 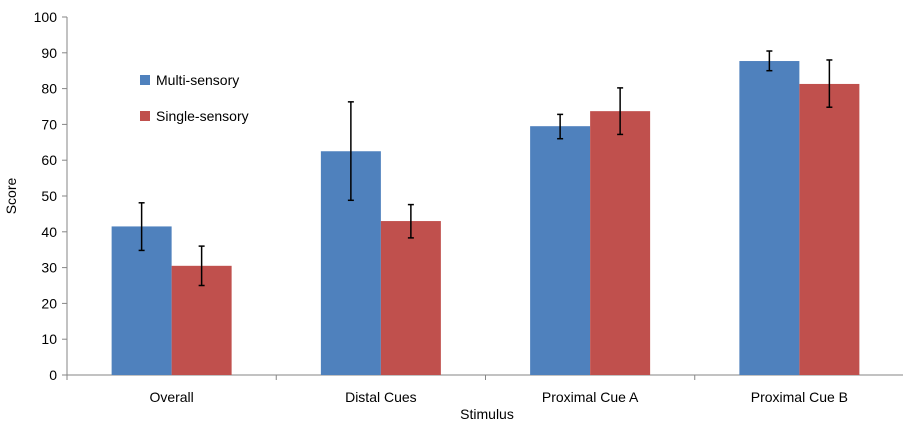 I want to click on y-tick-label: 80, so click(x=49, y=89).